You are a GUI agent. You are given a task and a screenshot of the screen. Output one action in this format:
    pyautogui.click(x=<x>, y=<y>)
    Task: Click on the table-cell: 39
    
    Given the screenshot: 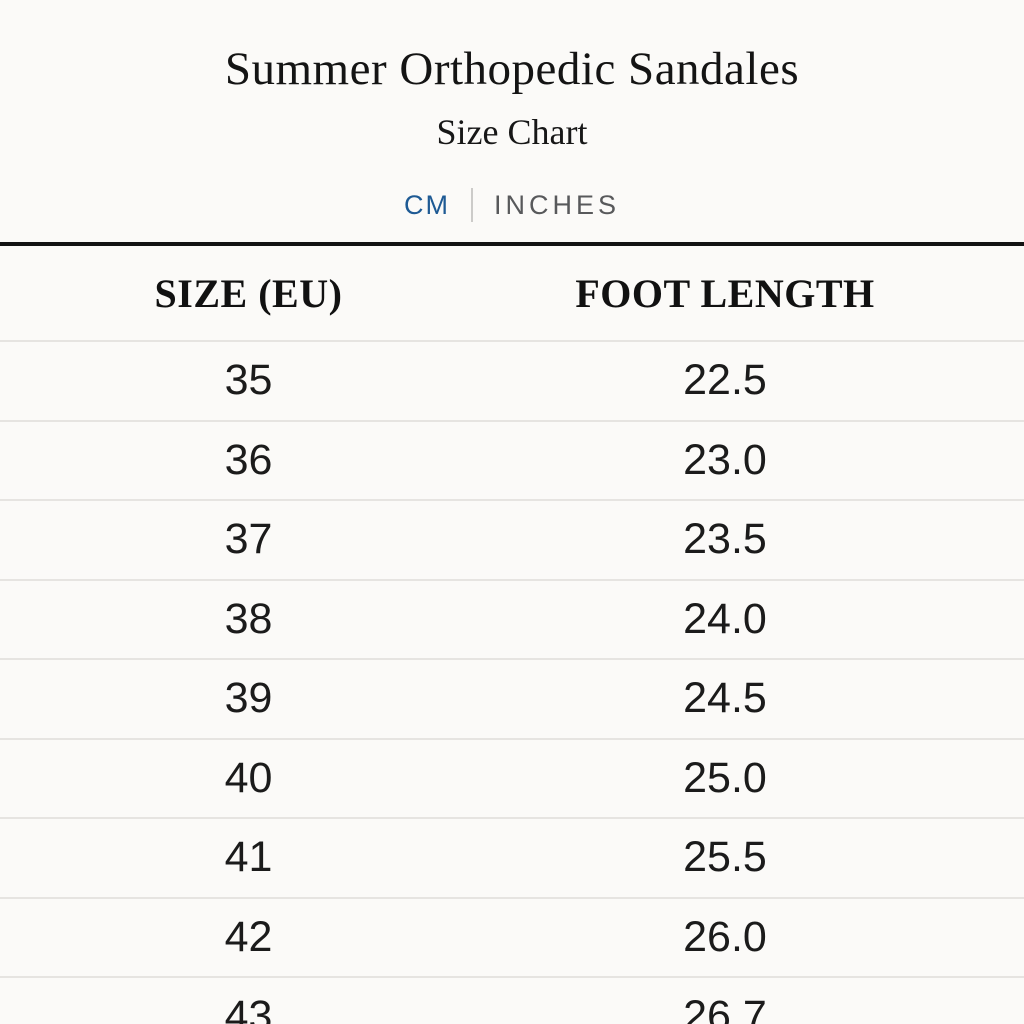 What is the action you would take?
    pyautogui.click(x=248, y=698)
    